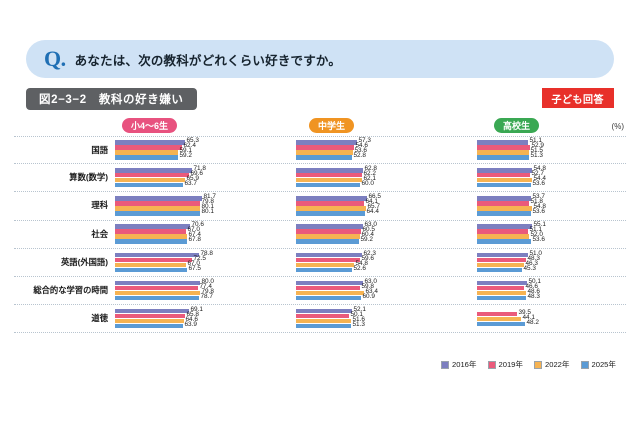  What do you see at coordinates (464, 364) in the screenshot?
I see `legend-label: 2016年` at bounding box center [464, 364].